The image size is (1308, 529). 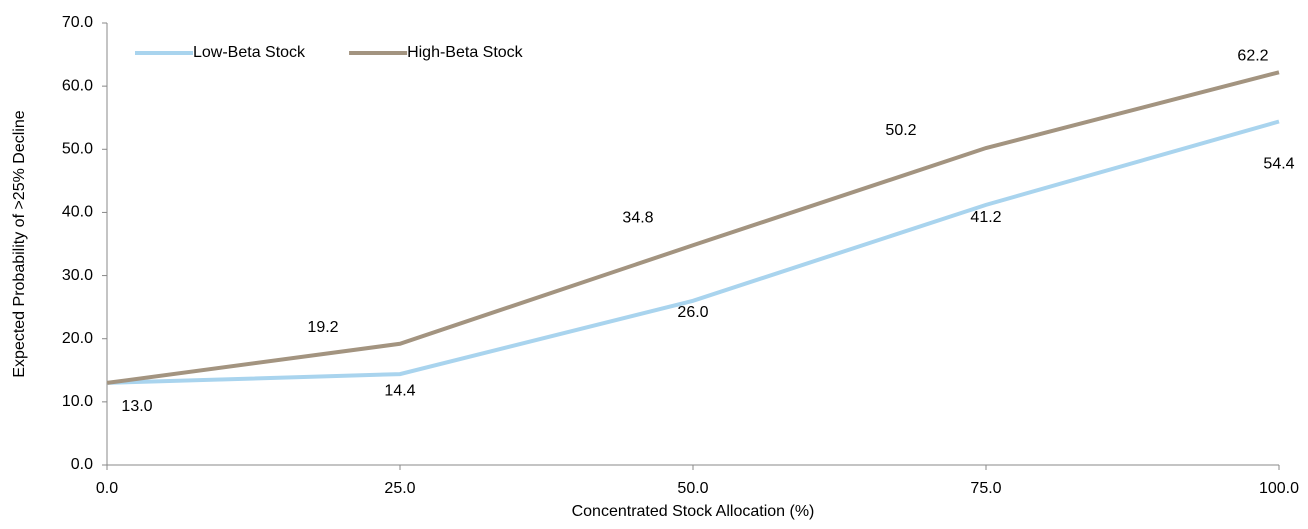 I want to click on y-tick-label: 30.0, so click(x=77, y=275).